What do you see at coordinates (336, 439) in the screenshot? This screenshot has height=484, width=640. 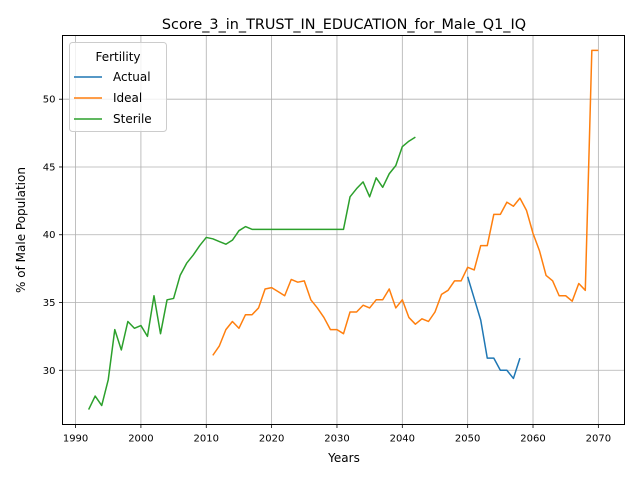 I see `x-tick-label: 2030` at bounding box center [336, 439].